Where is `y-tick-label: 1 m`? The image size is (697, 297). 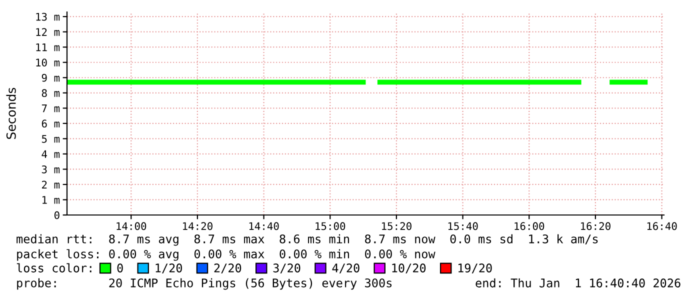 y-tick-label: 1 m is located at coordinates (51, 200).